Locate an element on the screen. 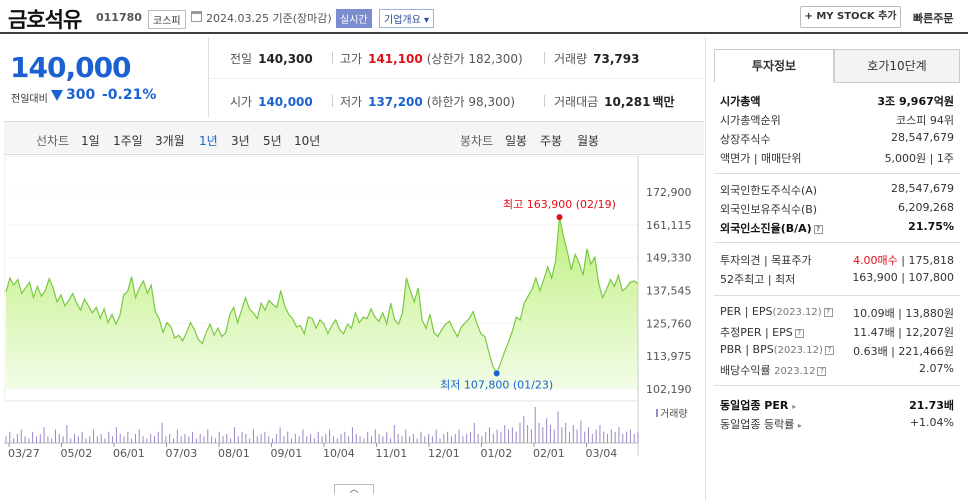 The image size is (968, 500). label: 액면가 | 매매단위 is located at coordinates (761, 158).